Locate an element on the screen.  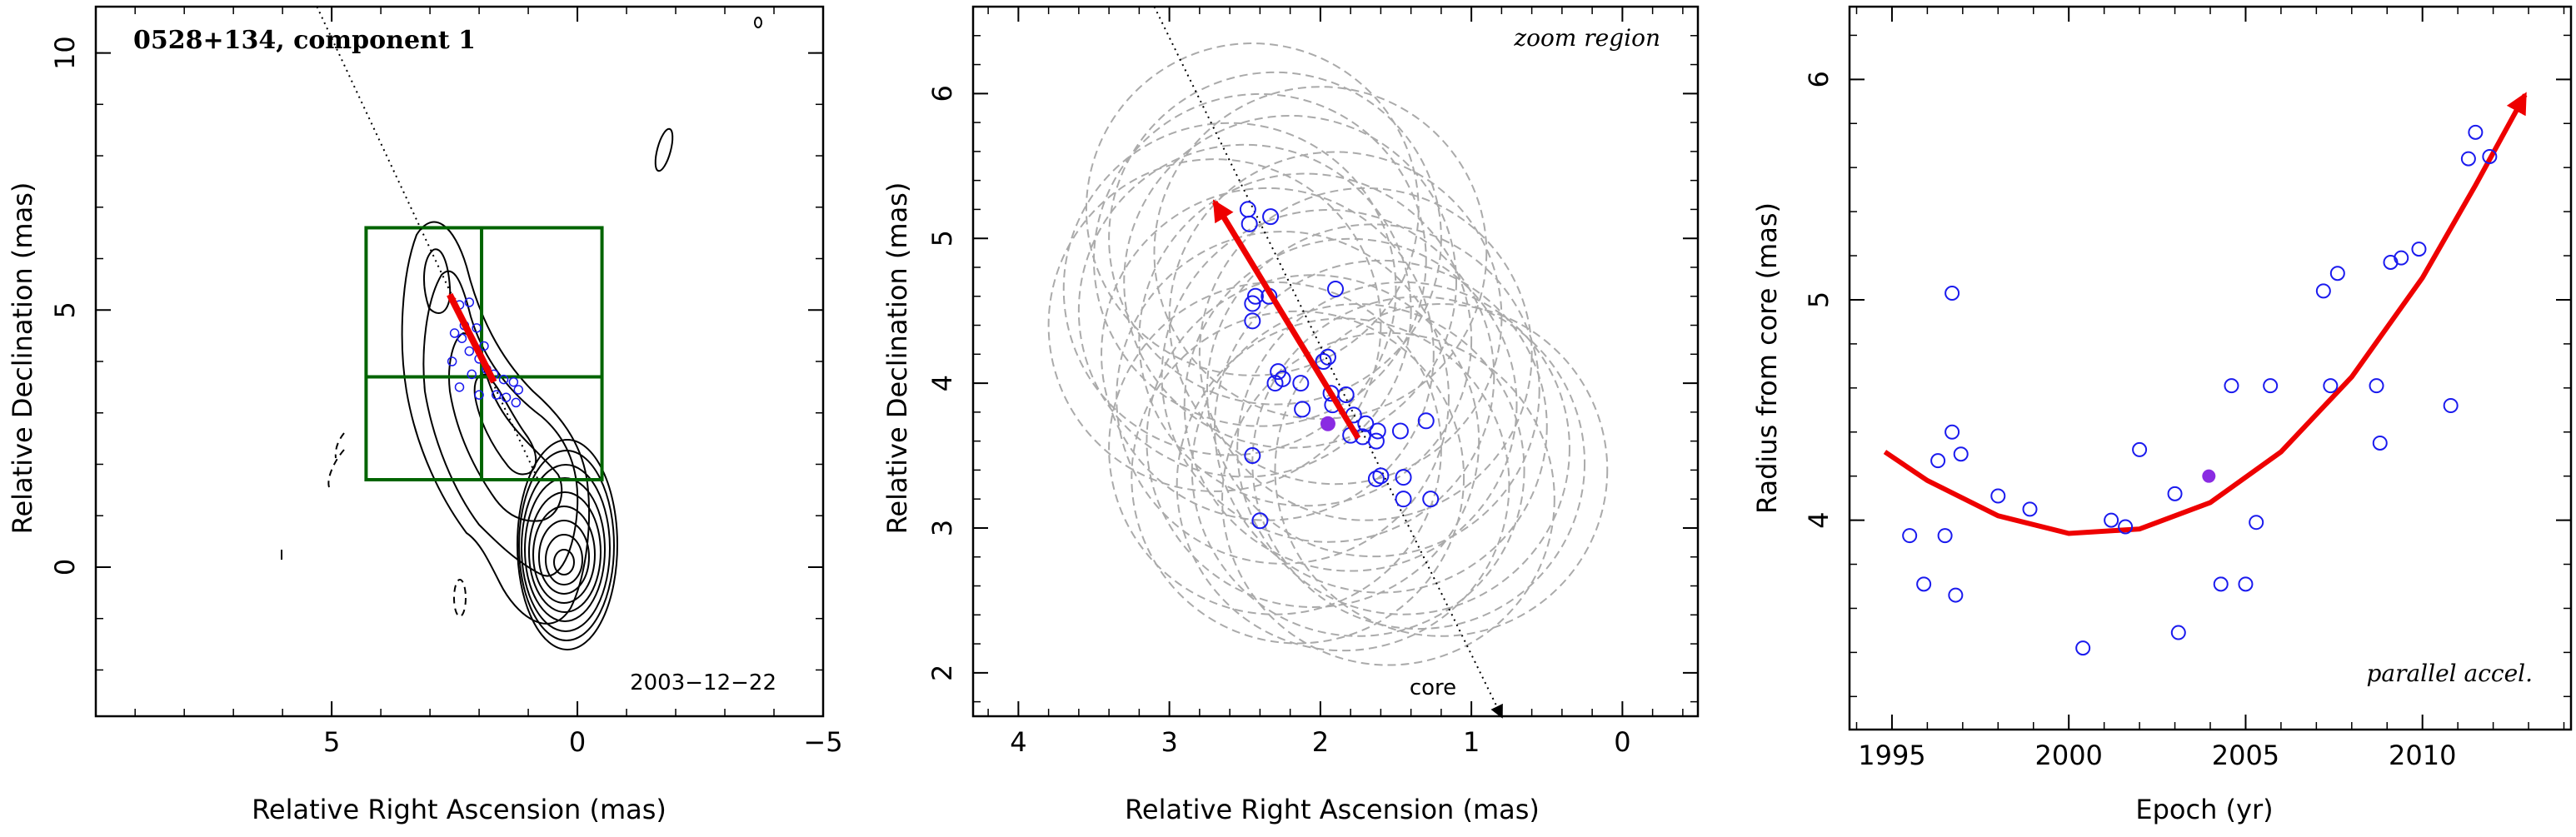
contour-map is located at coordinates (521, 333).